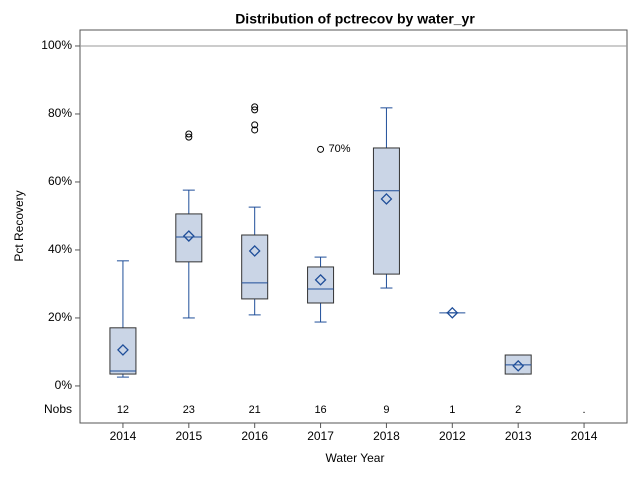  I want to click on nobs-value: 16, so click(320, 410).